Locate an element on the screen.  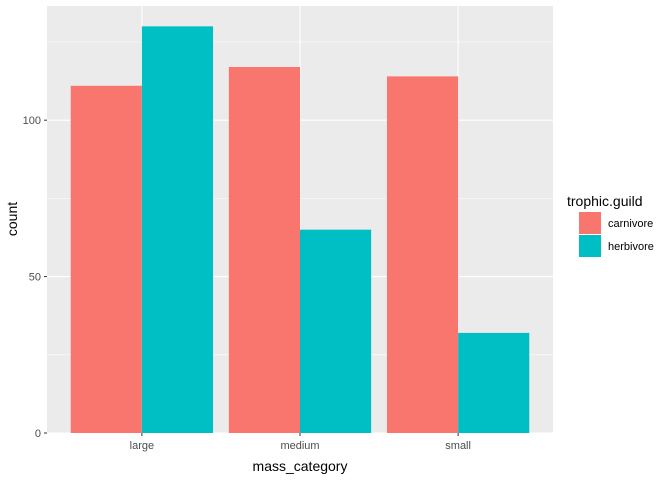
x-axis: large medium small is located at coordinates (300, 442).